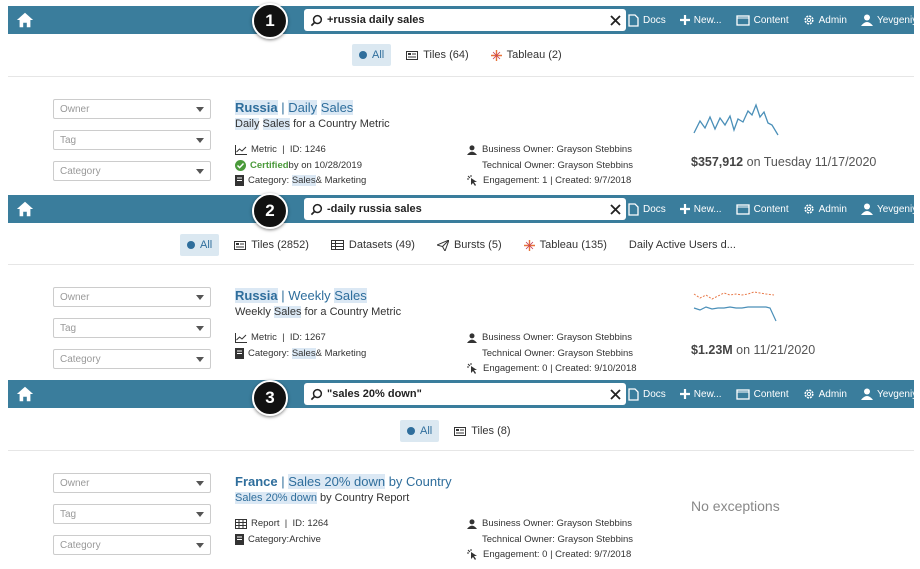 The image size is (920, 569). Describe the element at coordinates (68, 140) in the screenshot. I see `tag-select-label: Tag` at that location.